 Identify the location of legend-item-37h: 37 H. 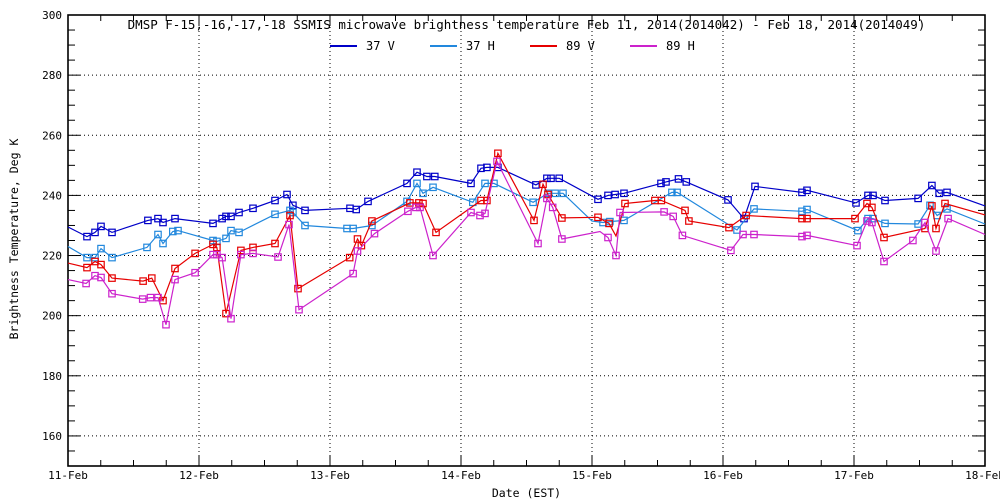
(480, 46).